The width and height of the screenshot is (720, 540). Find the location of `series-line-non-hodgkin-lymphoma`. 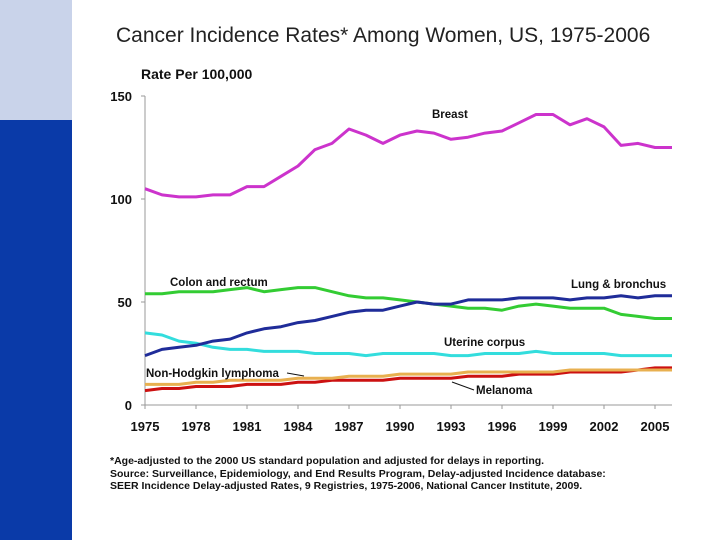

series-line-non-hodgkin-lymphoma is located at coordinates (408, 377).